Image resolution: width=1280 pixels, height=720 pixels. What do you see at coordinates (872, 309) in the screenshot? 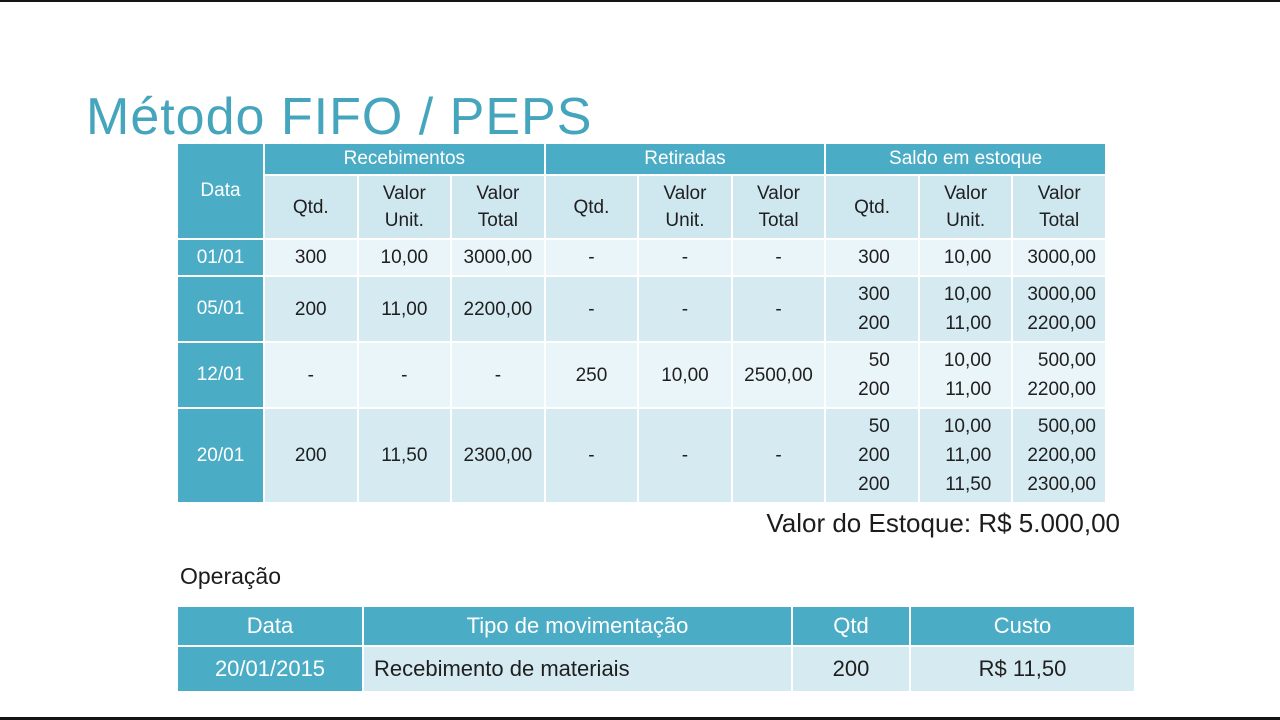
I see `fifo-cell: 300 200` at bounding box center [872, 309].